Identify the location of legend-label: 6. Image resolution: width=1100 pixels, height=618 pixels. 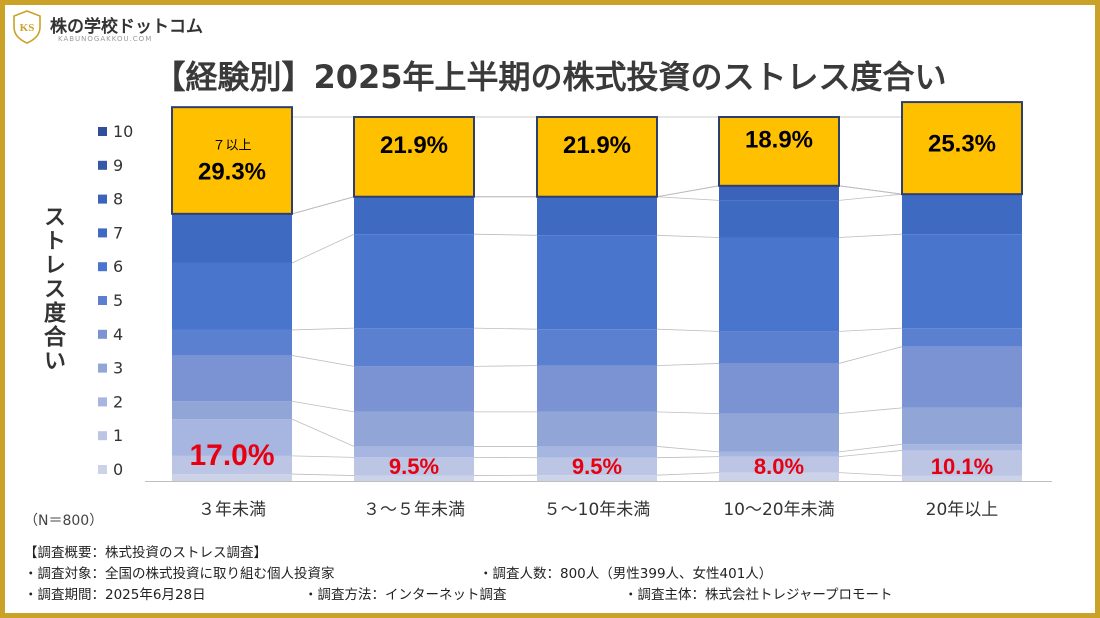
(118, 266).